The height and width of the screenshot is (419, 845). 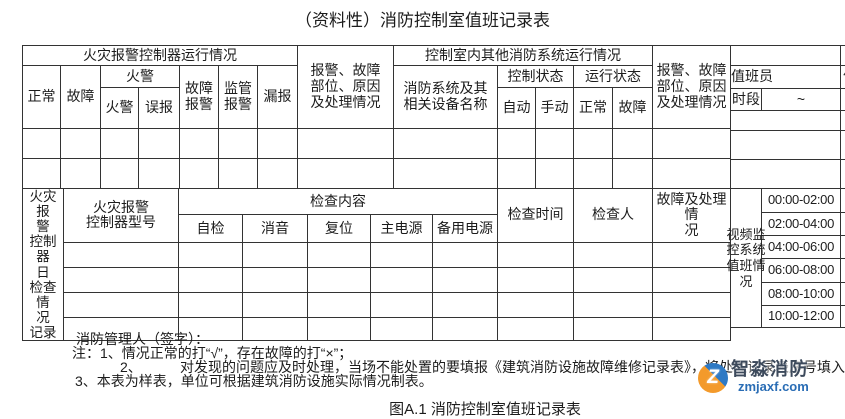 What do you see at coordinates (692, 215) in the screenshot?
I see `col-fault-handling: 故障及处理情 况` at bounding box center [692, 215].